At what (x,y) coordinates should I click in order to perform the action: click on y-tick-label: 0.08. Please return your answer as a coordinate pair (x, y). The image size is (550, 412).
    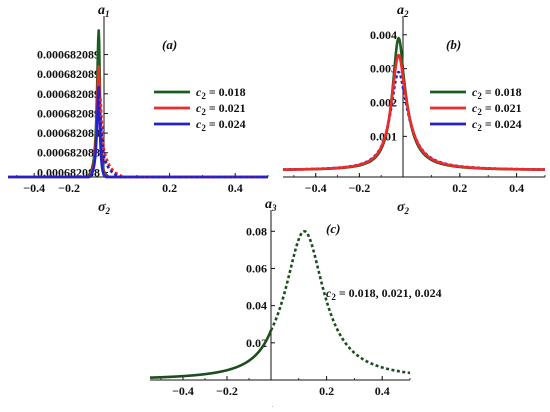
    Looking at the image, I should click on (256, 231).